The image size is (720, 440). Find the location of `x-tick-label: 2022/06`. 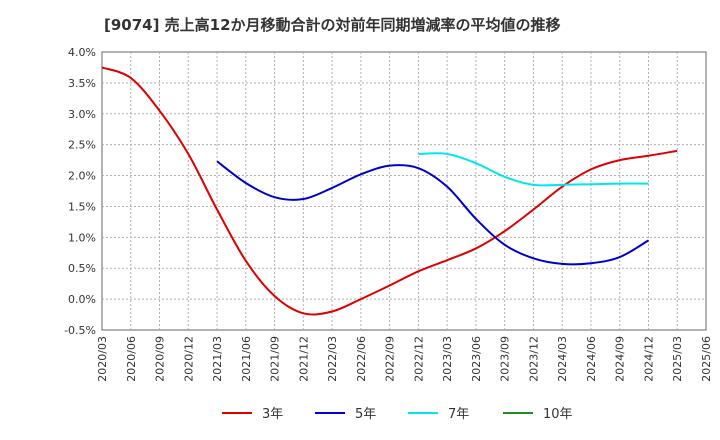

x-tick-label: 2022/06 is located at coordinates (361, 359).